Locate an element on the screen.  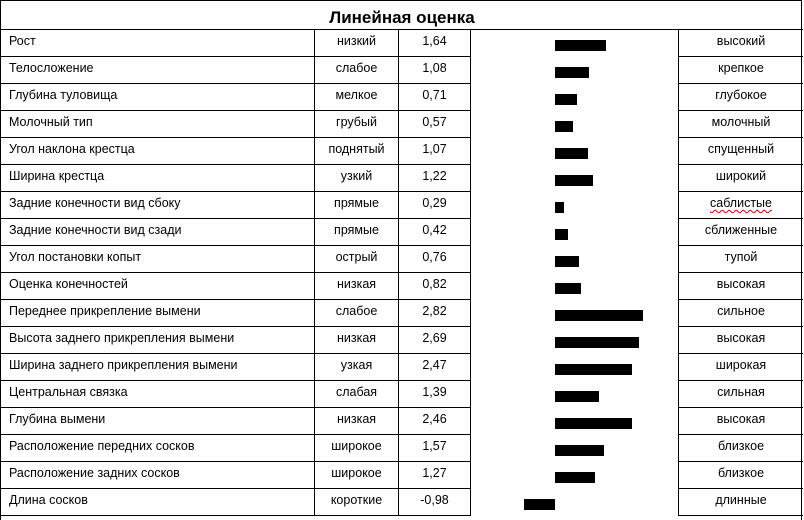
table-title: Линейная оценка is located at coordinates (402, 15).